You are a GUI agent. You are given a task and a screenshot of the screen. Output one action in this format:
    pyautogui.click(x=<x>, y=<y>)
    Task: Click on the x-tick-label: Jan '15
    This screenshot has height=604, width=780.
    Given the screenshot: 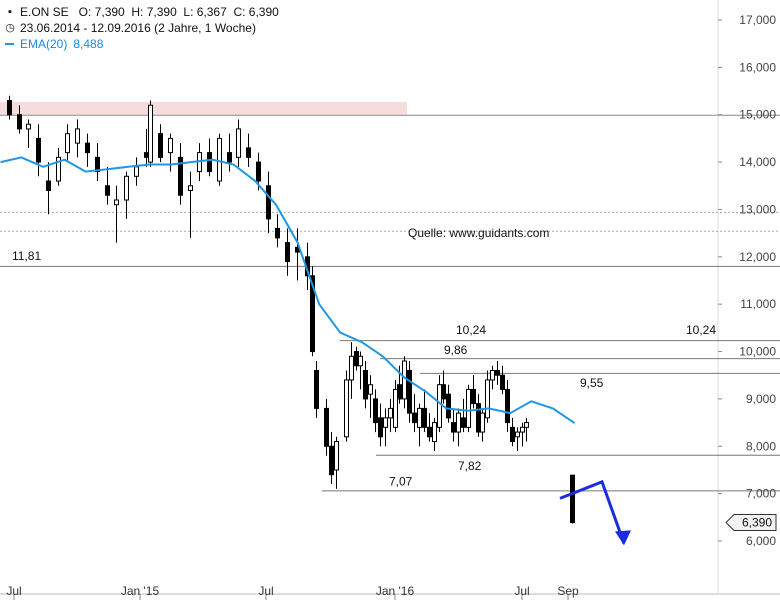 What is the action you would take?
    pyautogui.click(x=140, y=591)
    